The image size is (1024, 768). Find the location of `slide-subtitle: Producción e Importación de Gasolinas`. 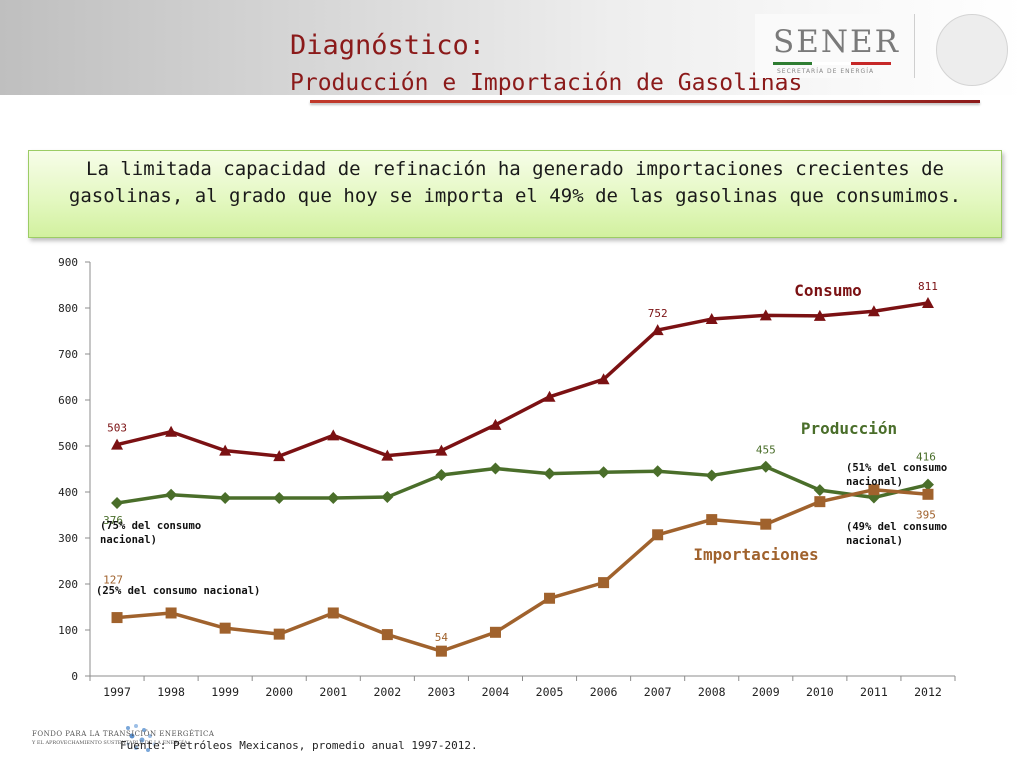

slide-subtitle: Producción e Importación de Gasolinas is located at coordinates (546, 83).